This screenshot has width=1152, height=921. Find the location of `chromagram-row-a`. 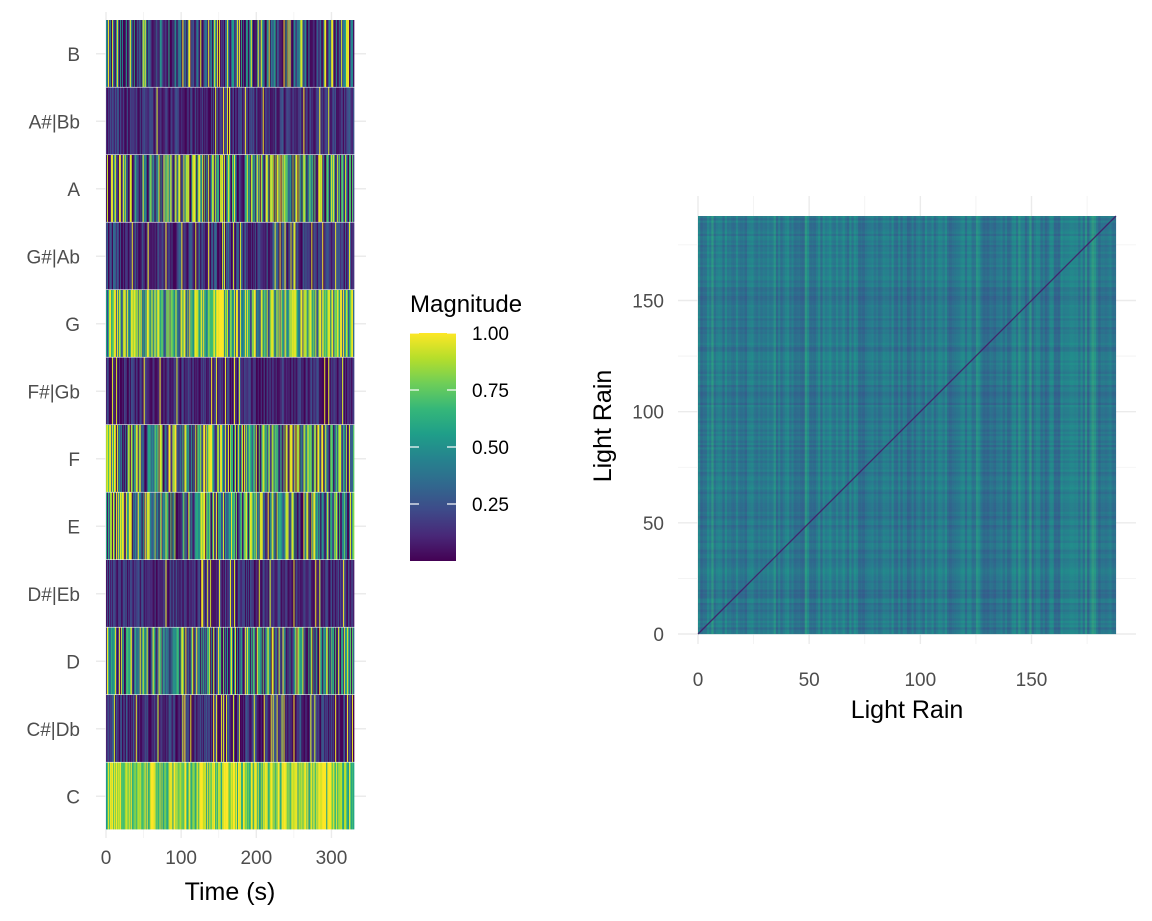

chromagram-row-a is located at coordinates (230, 188).